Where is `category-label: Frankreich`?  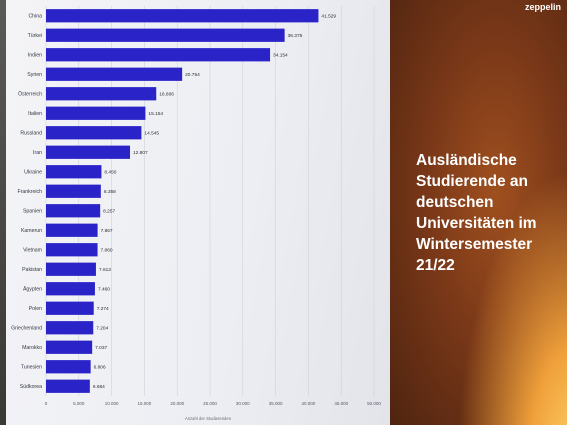 category-label: Frankreich is located at coordinates (29, 192).